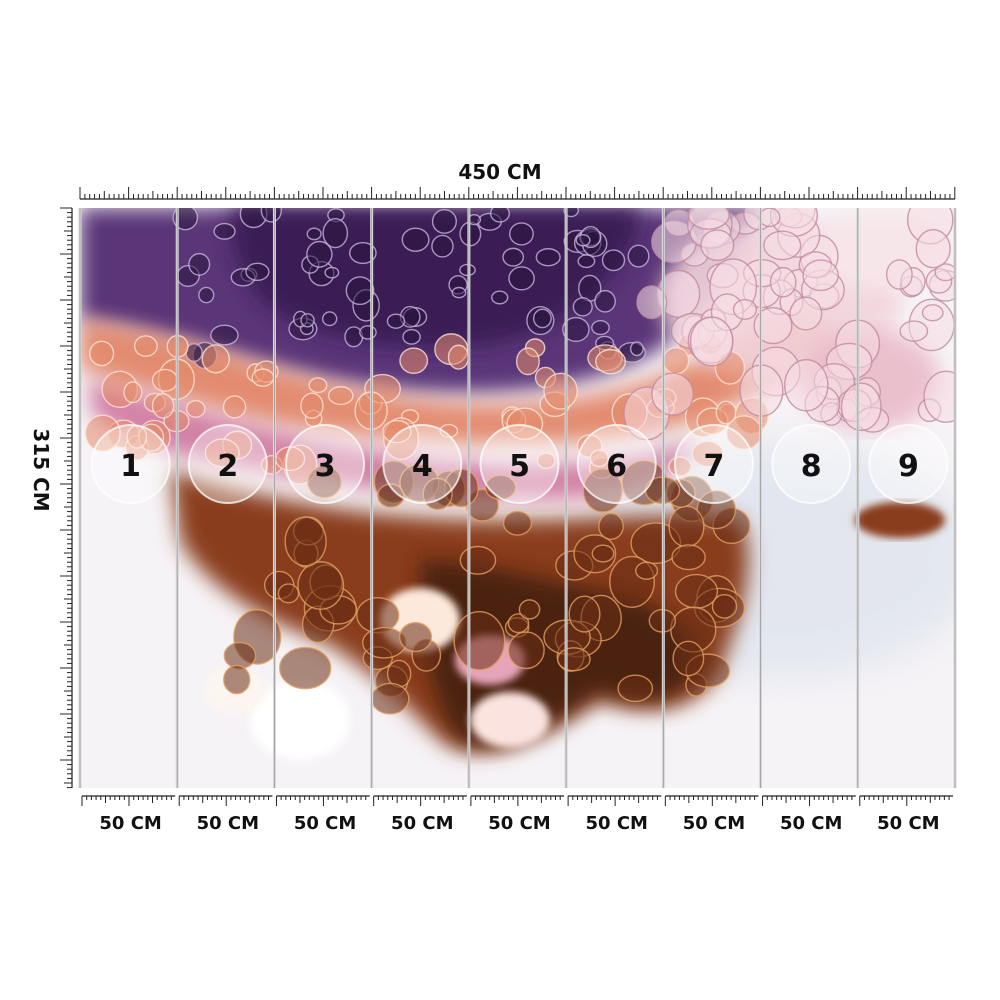 The width and height of the screenshot is (1000, 1000). I want to click on panel-3: 3 50 CM, so click(325, 629).